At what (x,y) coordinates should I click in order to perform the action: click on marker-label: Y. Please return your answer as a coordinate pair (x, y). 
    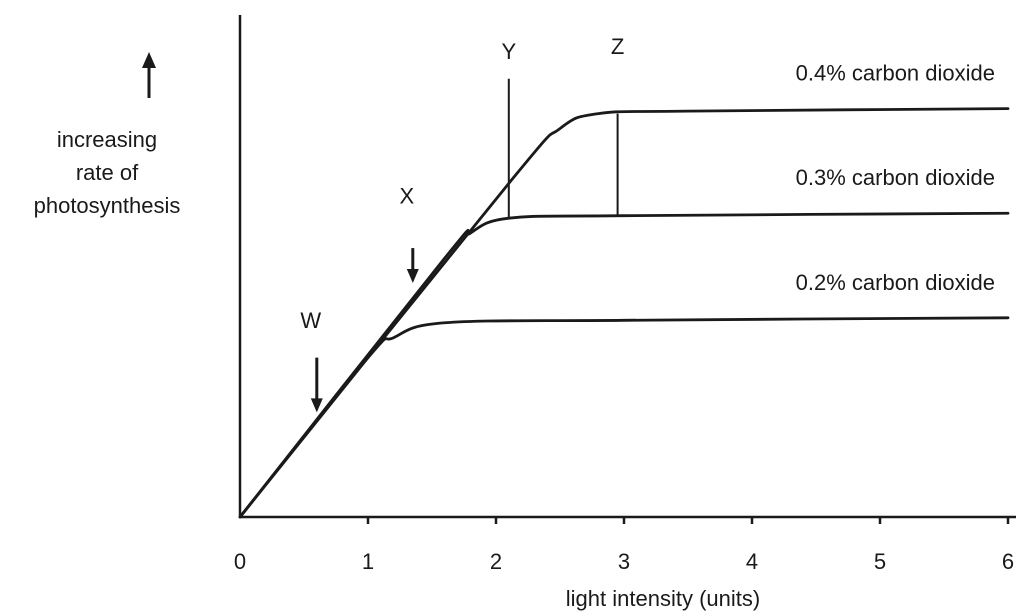
    Looking at the image, I should click on (508, 51).